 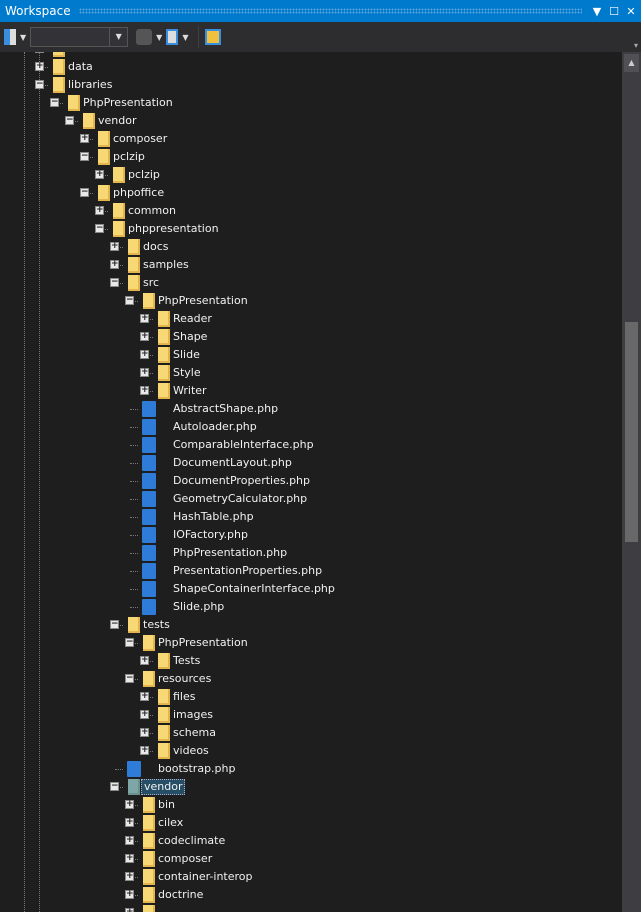 I want to click on tree-row: + docs, so click(x=311, y=247).